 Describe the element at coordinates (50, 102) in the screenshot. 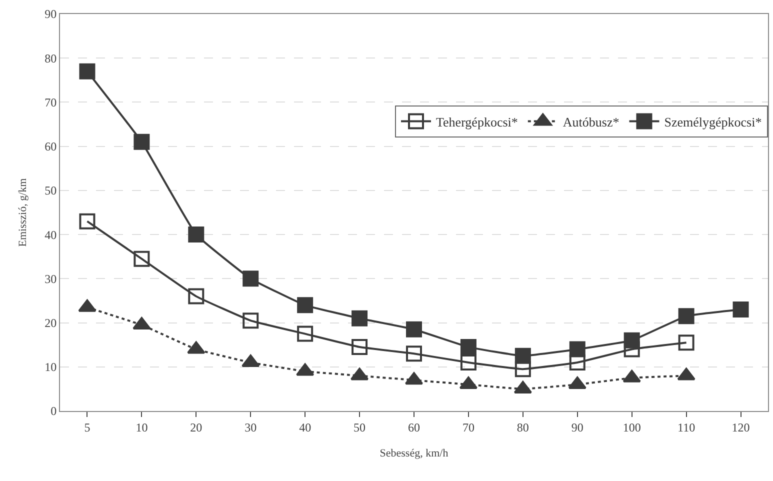

I see `y-tick-label: 70` at that location.